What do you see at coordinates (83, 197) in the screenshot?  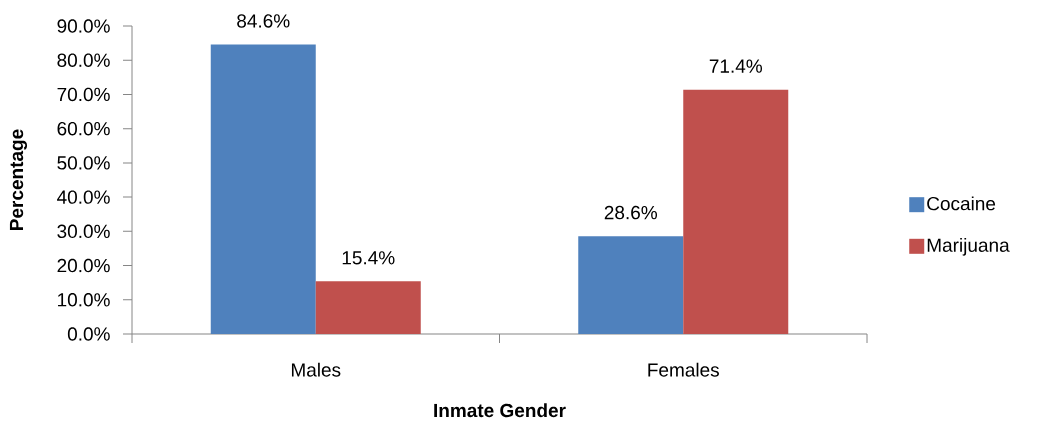 I see `y-tick-label: 40.0%` at bounding box center [83, 197].